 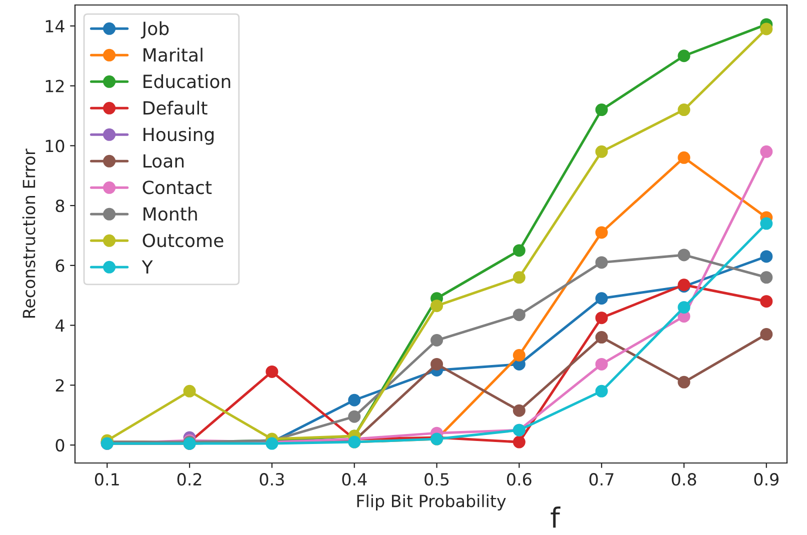 I want to click on y-tick-label: 6, so click(x=60, y=265).